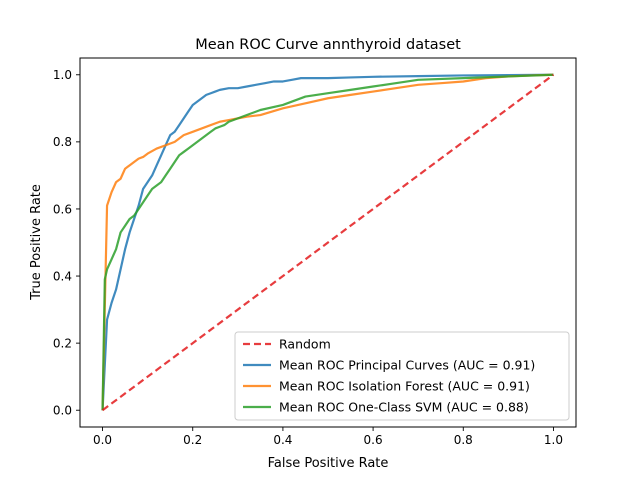  Describe the element at coordinates (328, 45) in the screenshot. I see `chart-title: Mean ROC Curve annthyroid dataset` at that location.